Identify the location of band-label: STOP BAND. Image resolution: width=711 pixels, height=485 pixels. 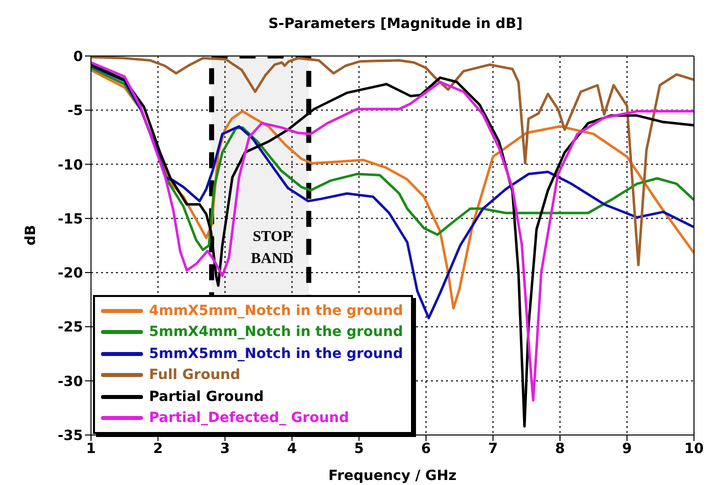
(272, 248).